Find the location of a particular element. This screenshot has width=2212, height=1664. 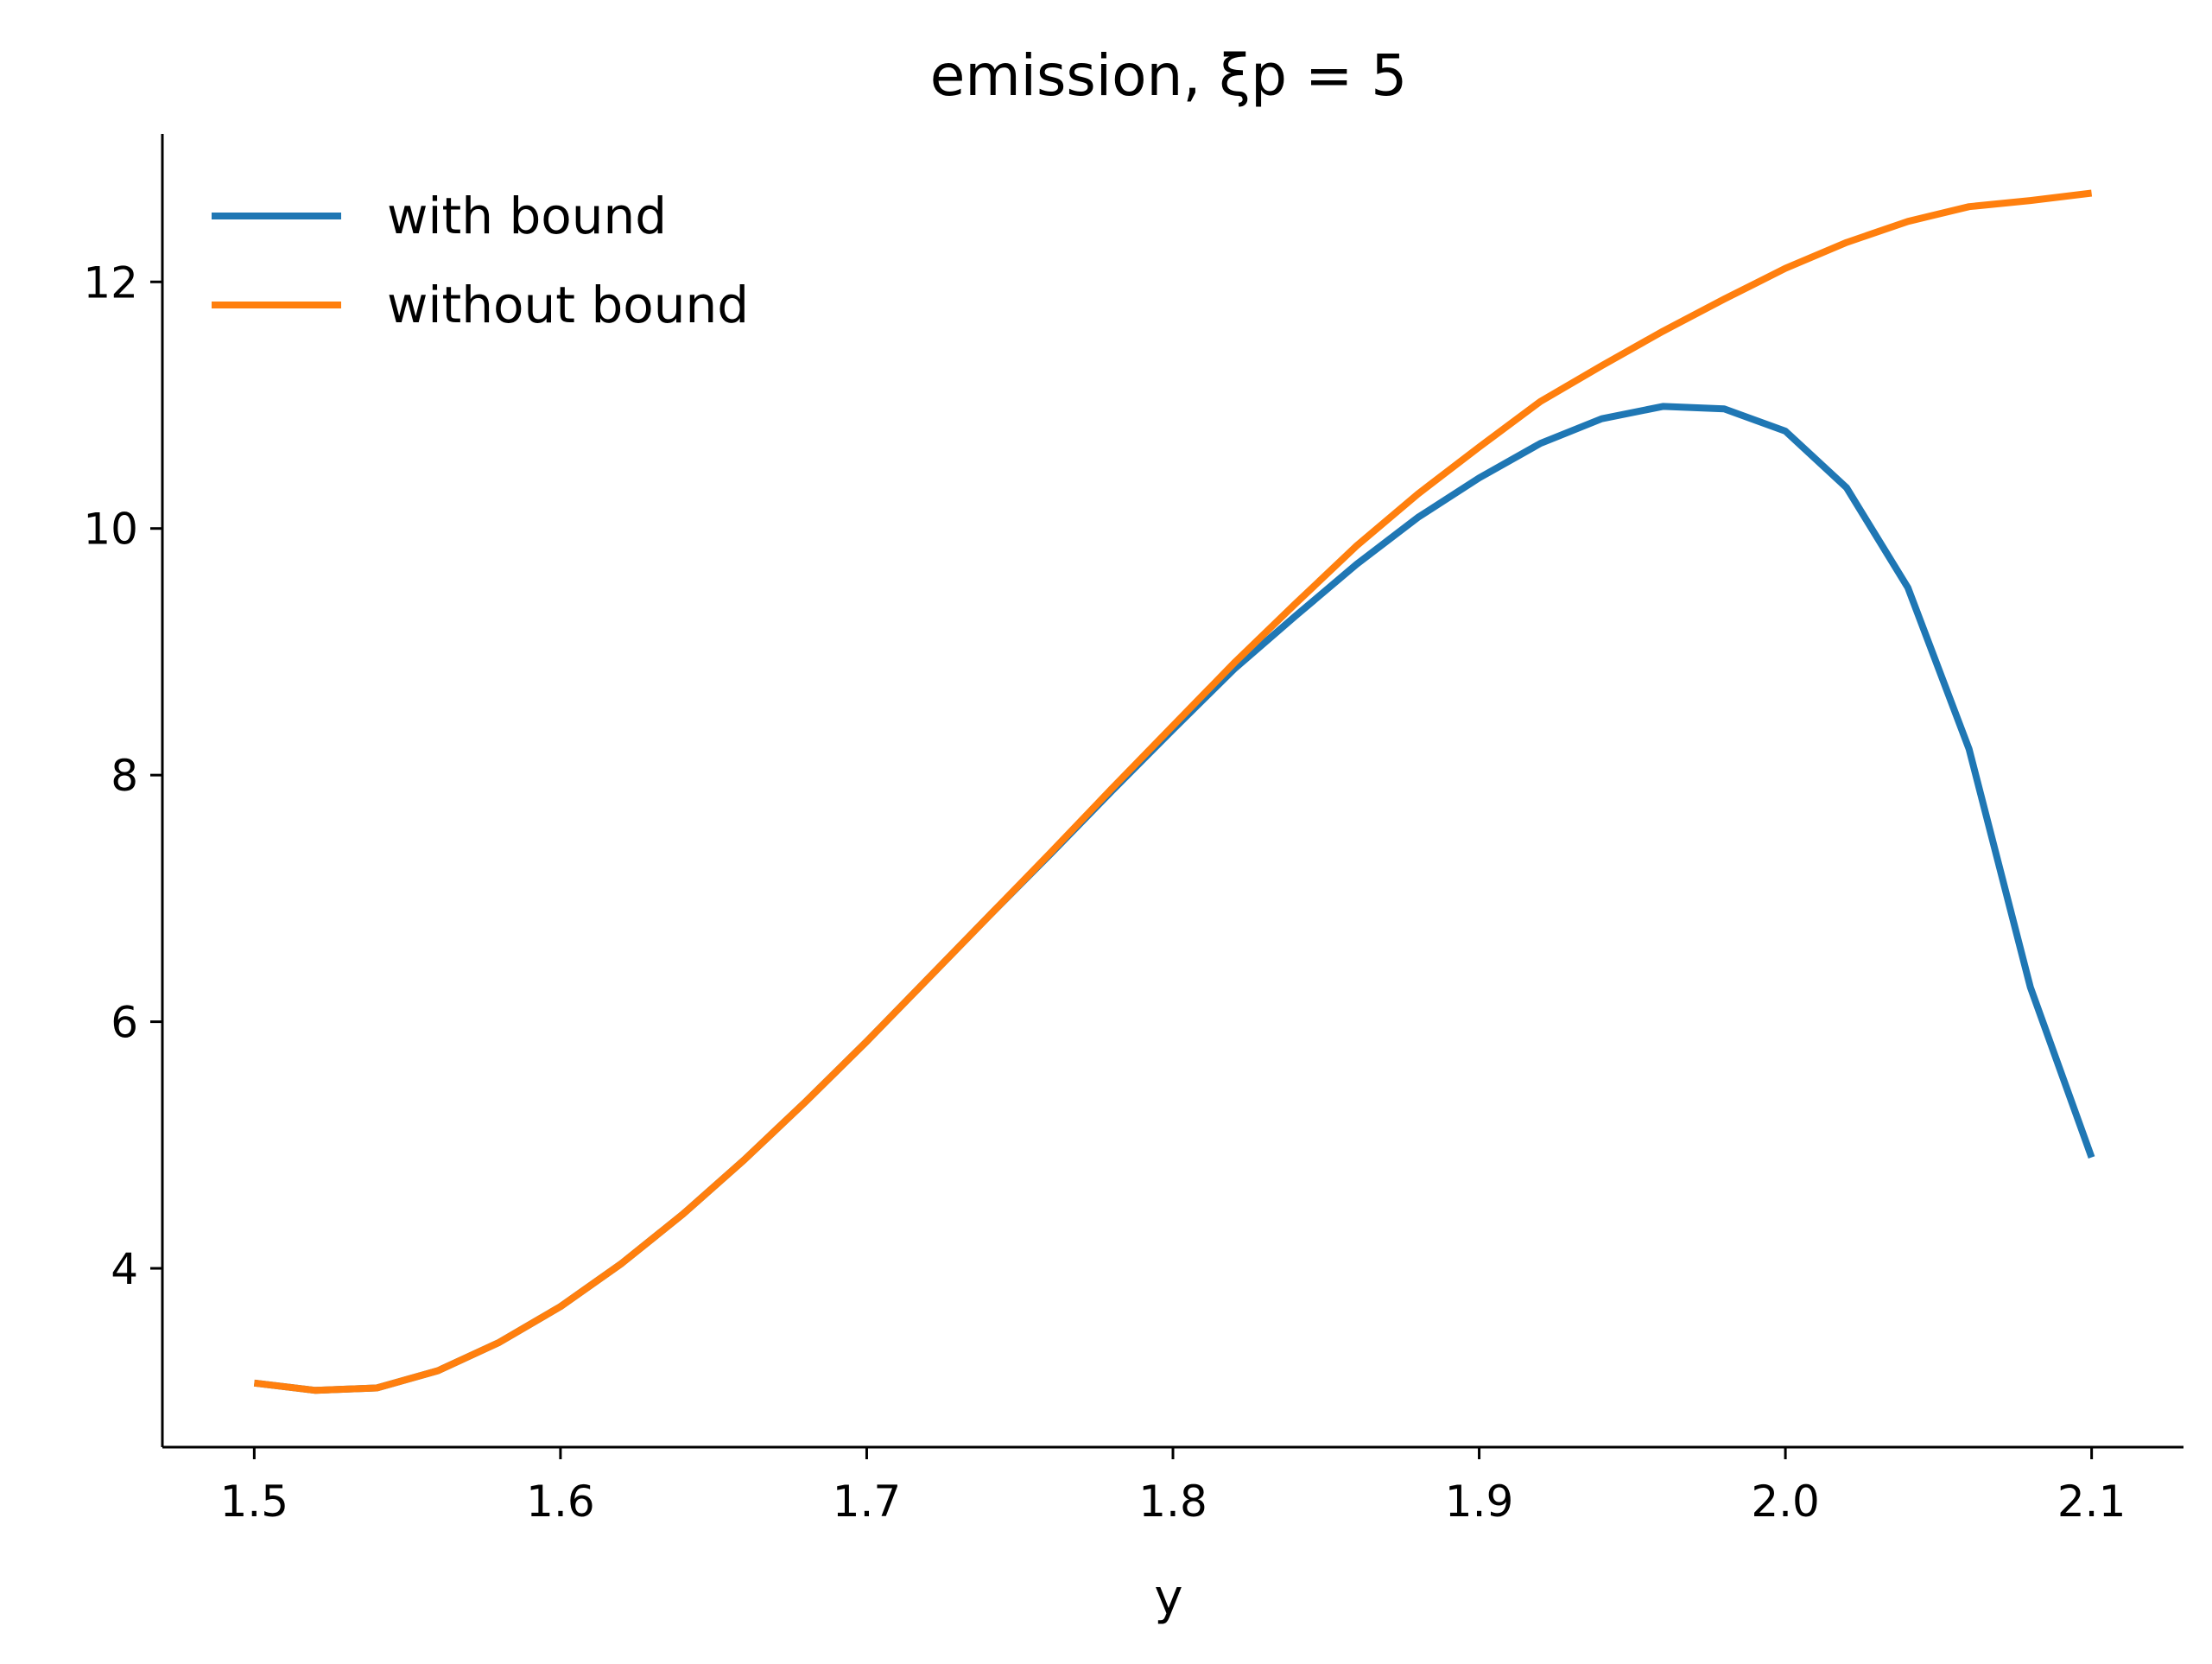

y-axis-ticks: 4 6 8 10 12 is located at coordinates (122, 775).